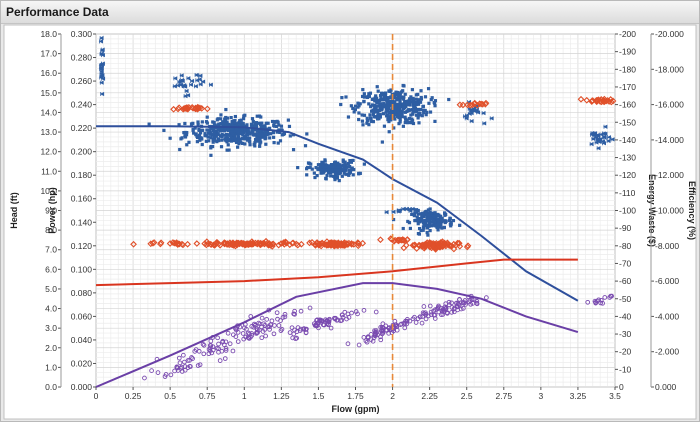  What do you see at coordinates (48, 132) in the screenshot?
I see `y-tick-label: 13.0` at bounding box center [48, 132].